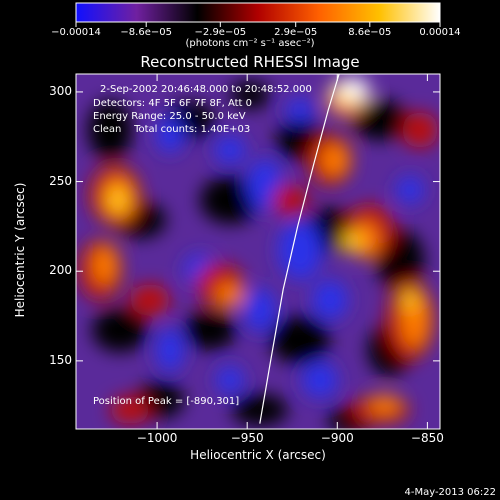  I want to click on method-annotation: Clean Total counts: 1.40E+03, so click(172, 129).